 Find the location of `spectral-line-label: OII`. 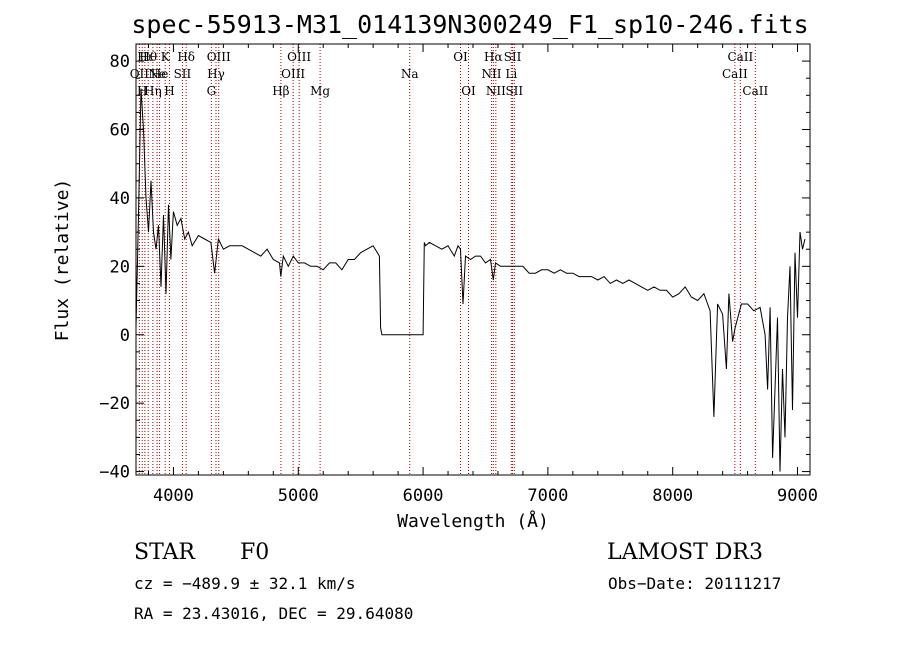

spectral-line-label: OII is located at coordinates (140, 74).